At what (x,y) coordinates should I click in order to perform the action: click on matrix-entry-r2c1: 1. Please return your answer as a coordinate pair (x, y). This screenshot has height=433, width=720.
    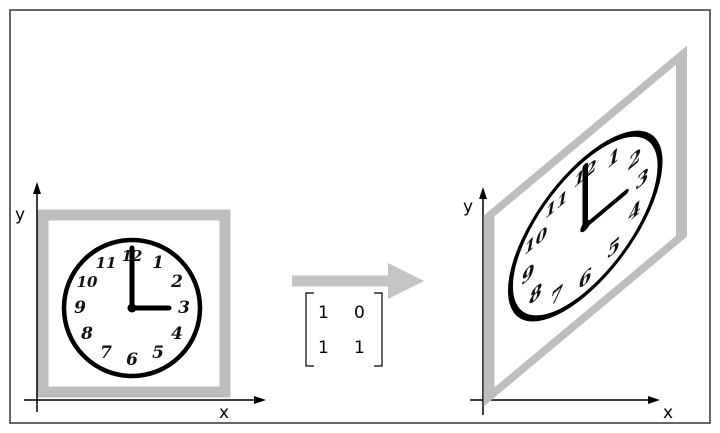
    Looking at the image, I should click on (323, 348).